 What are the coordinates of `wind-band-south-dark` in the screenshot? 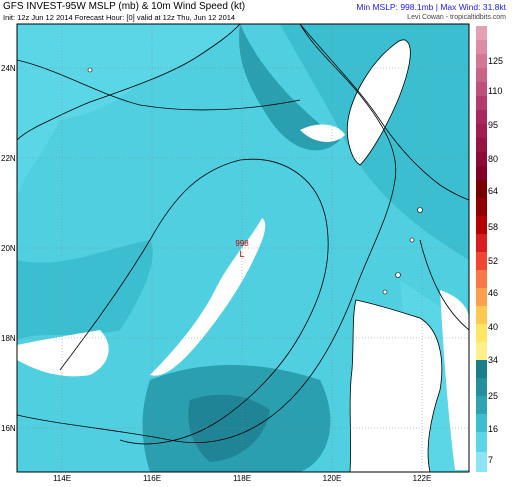 It's located at (229, 428).